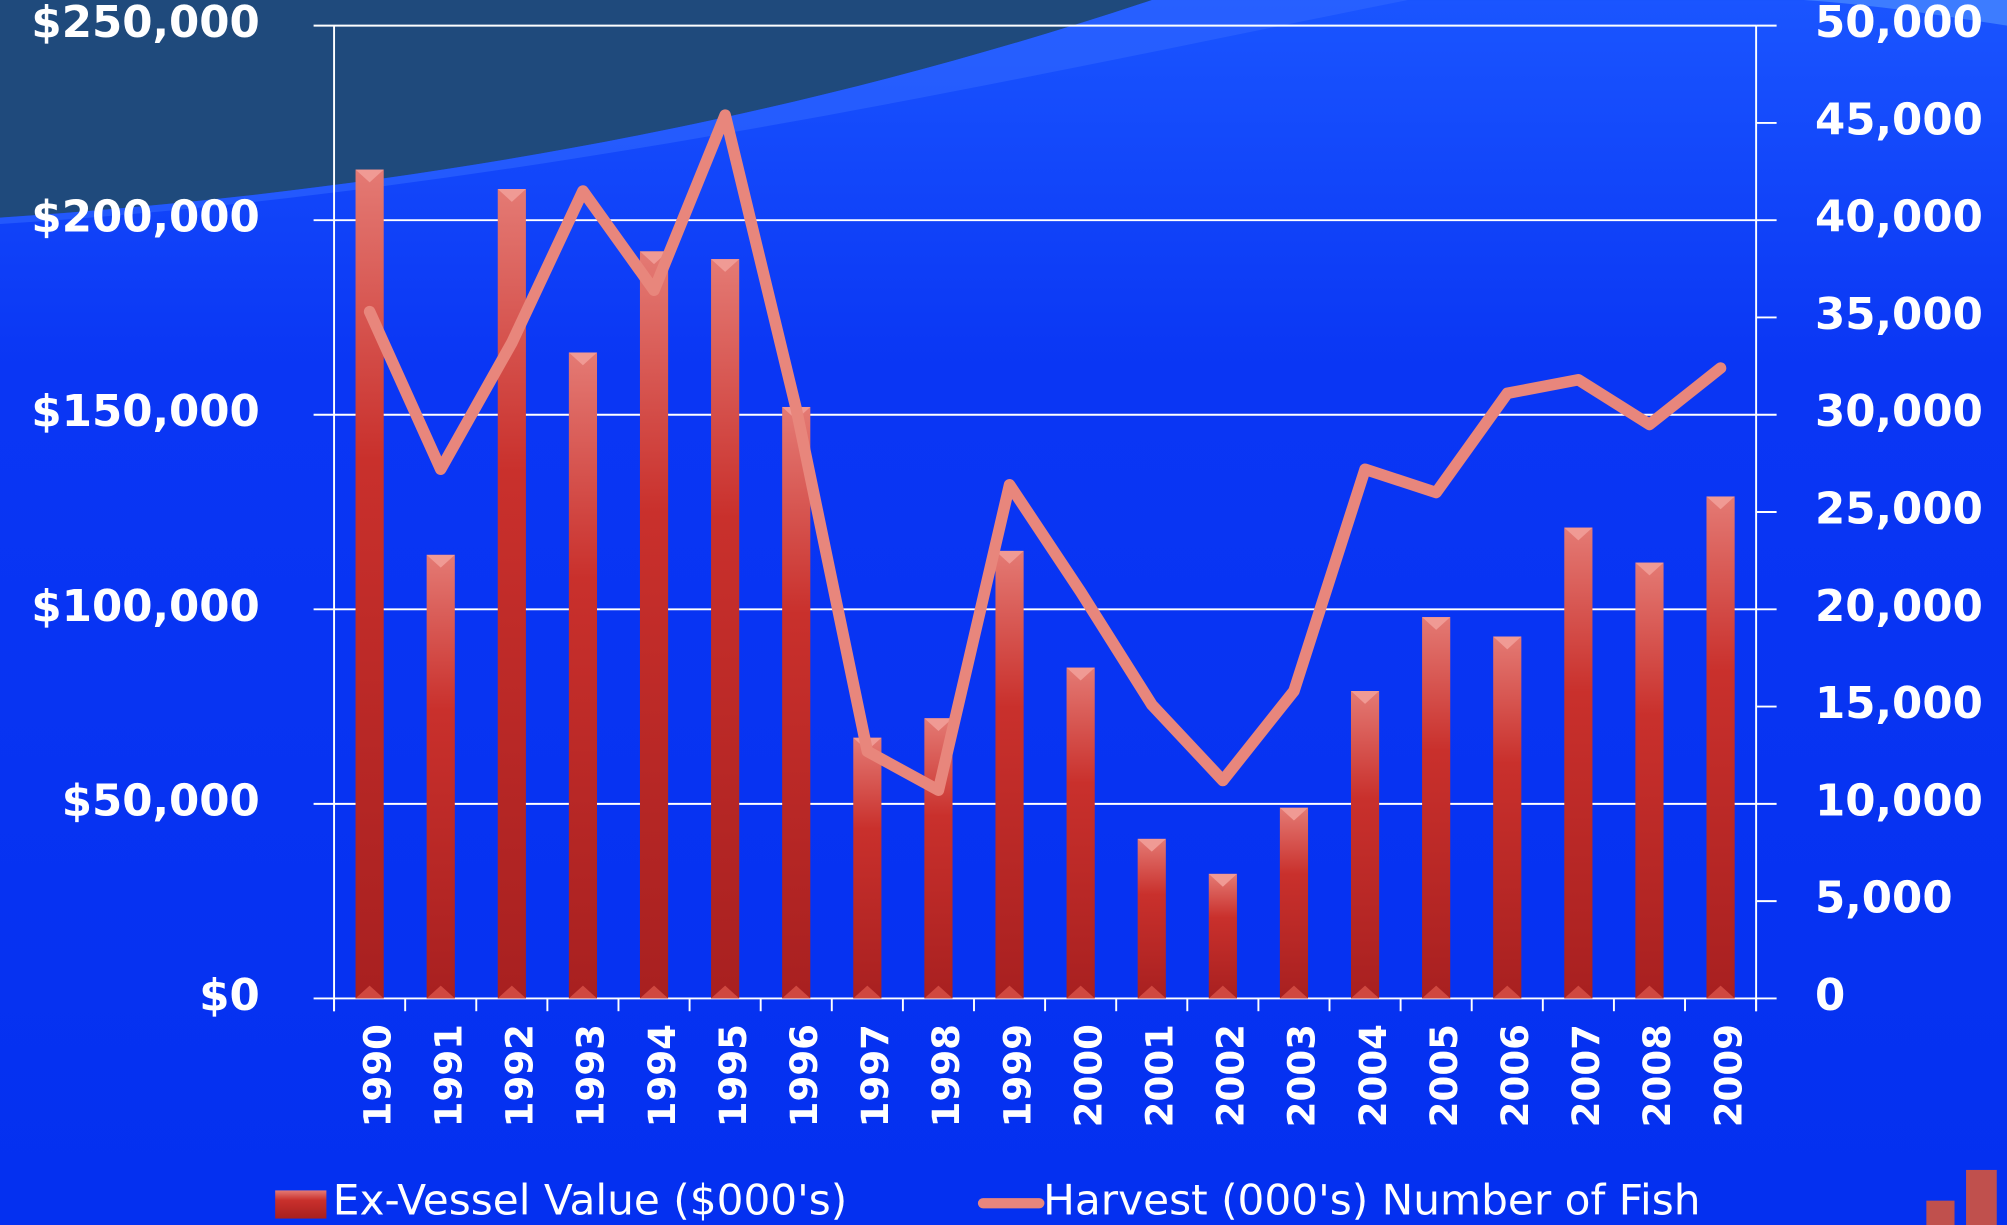  What do you see at coordinates (145, 218) in the screenshot?
I see `y-tick-label: $200,000` at bounding box center [145, 218].